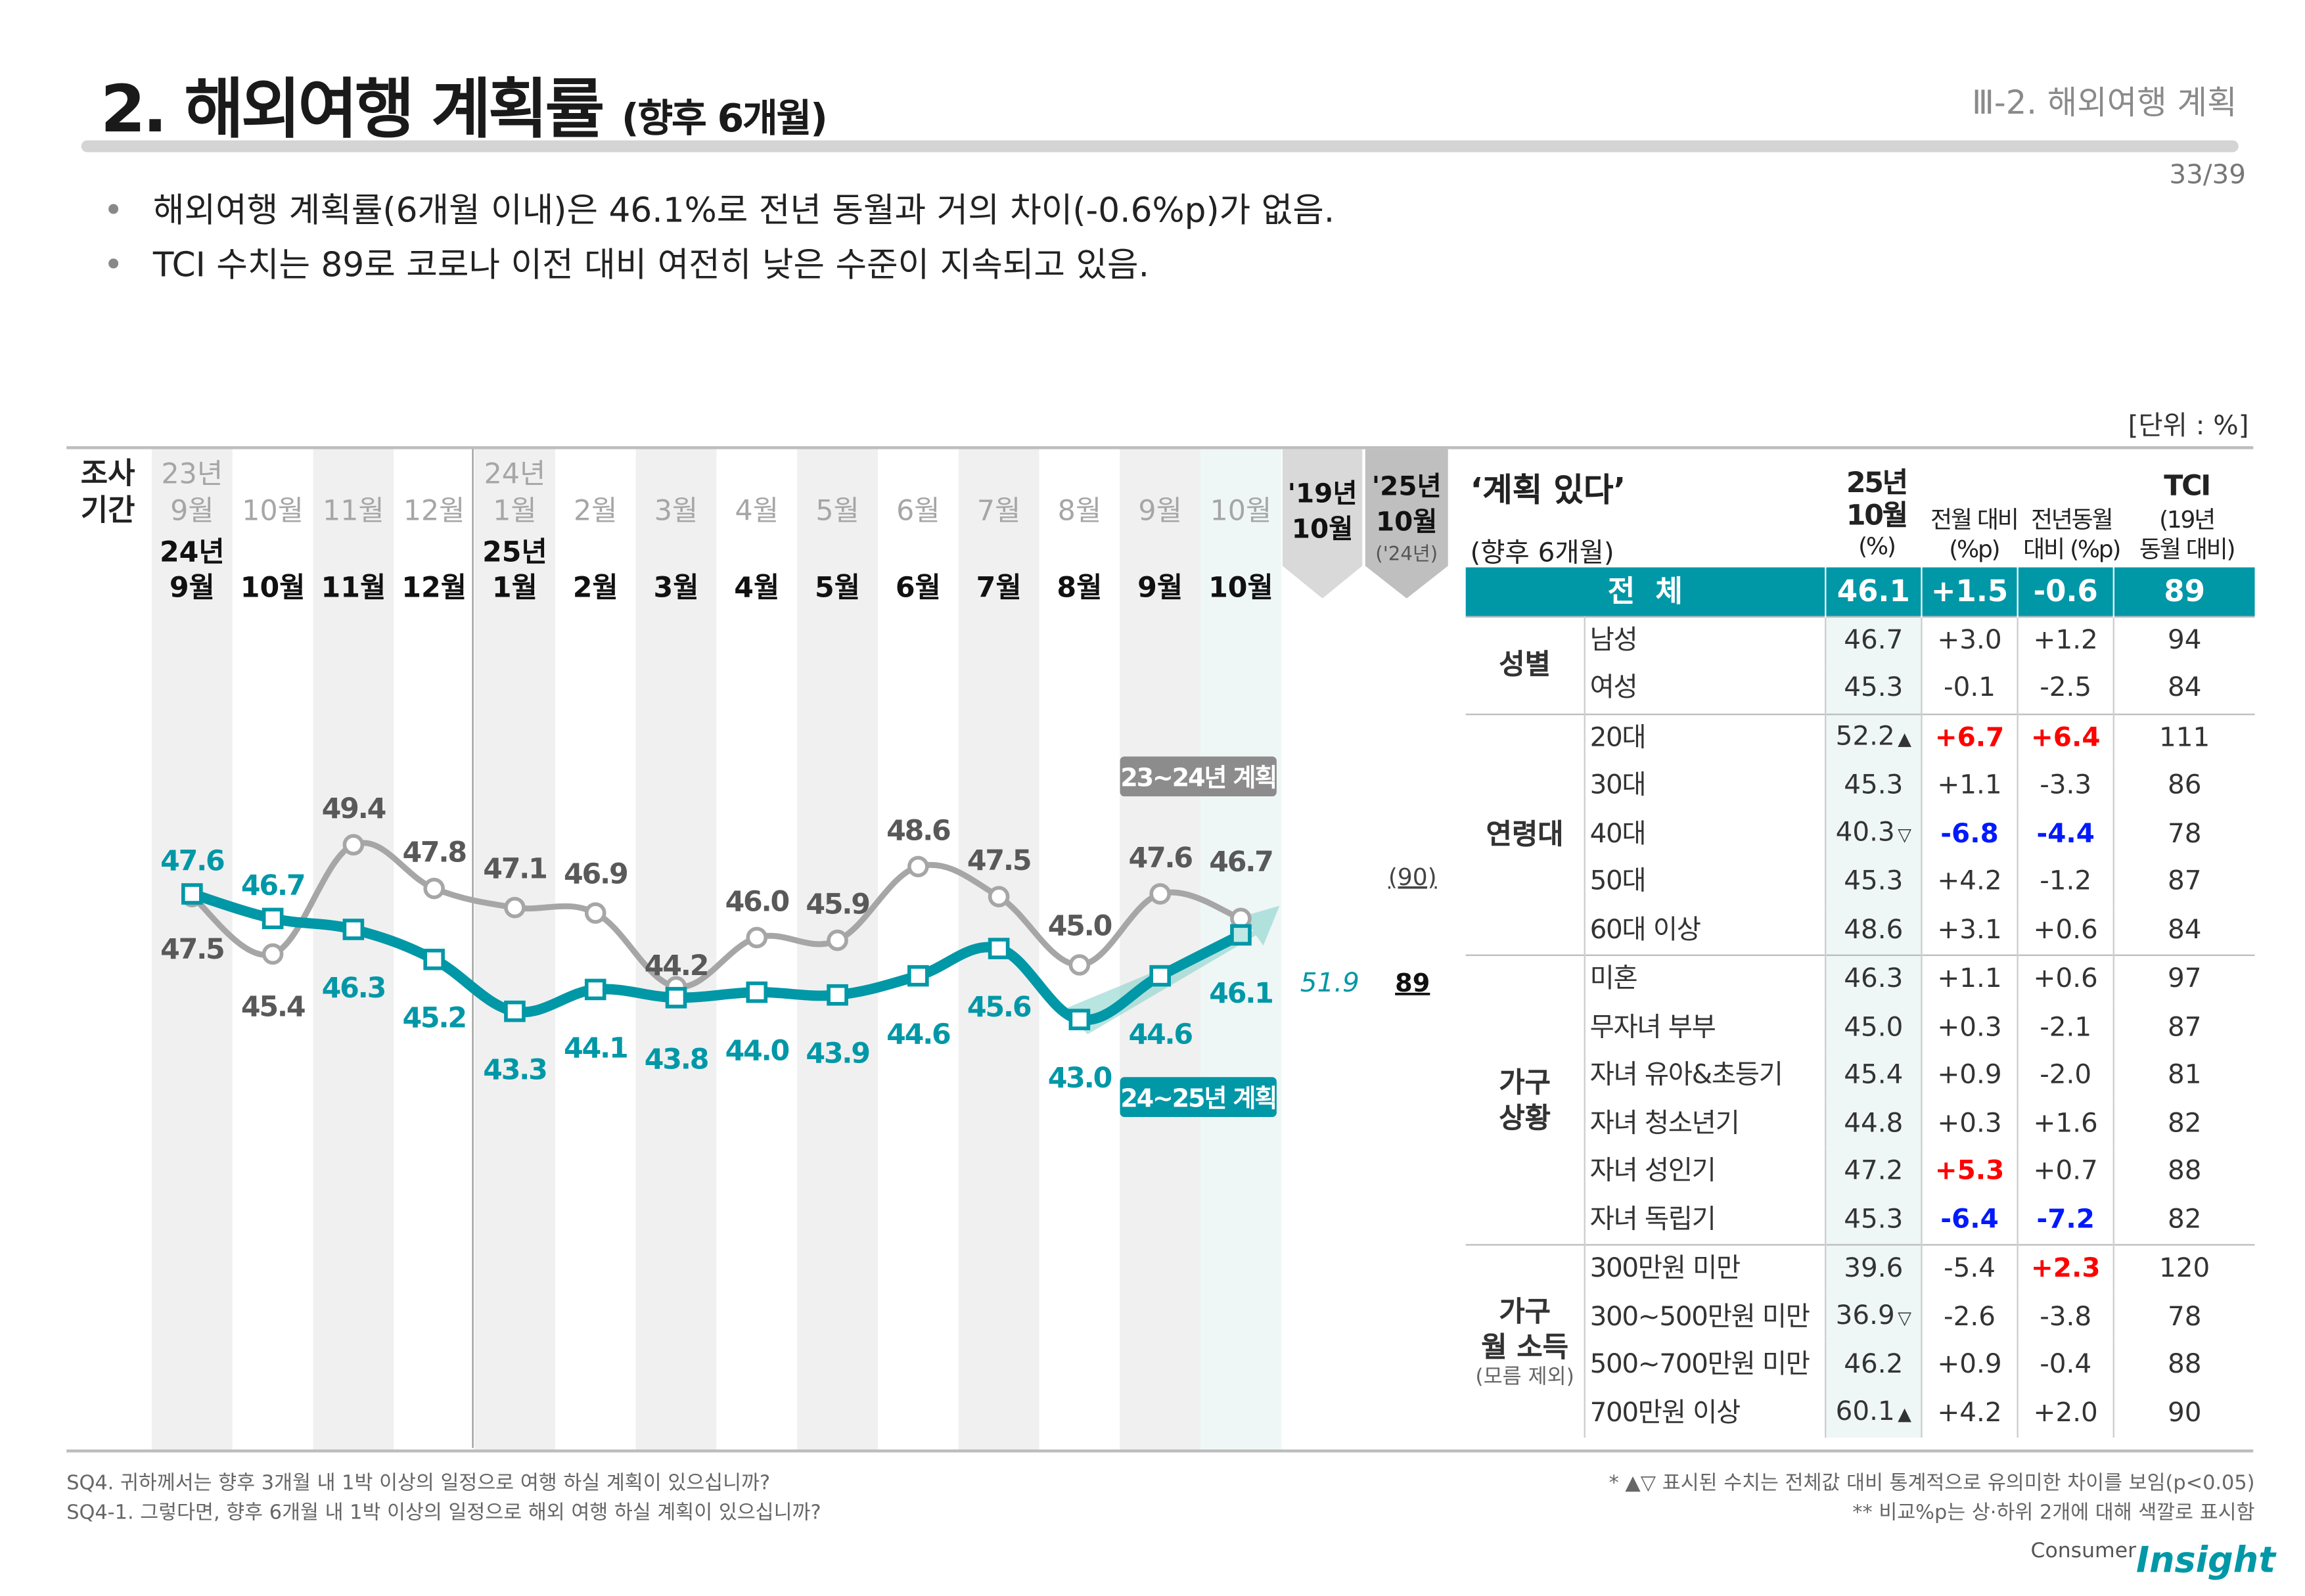  What do you see at coordinates (1860, 834) in the screenshot?
I see `table-row: 40대 40.3 ▽ -6.8 -4.4 78` at bounding box center [1860, 834].